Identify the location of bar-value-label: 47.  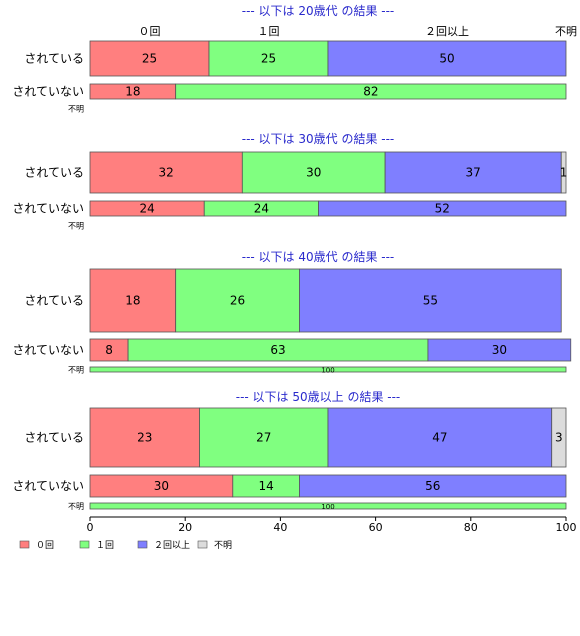
(439, 438).